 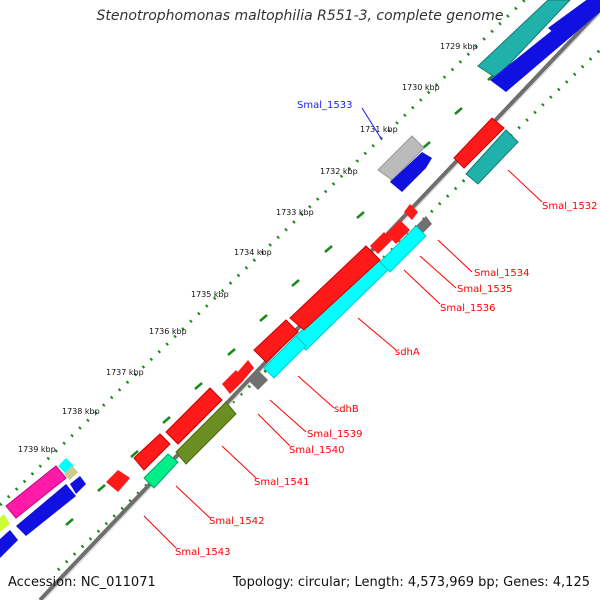 I want to click on gene-blue-edge, so click(x=9, y=544).